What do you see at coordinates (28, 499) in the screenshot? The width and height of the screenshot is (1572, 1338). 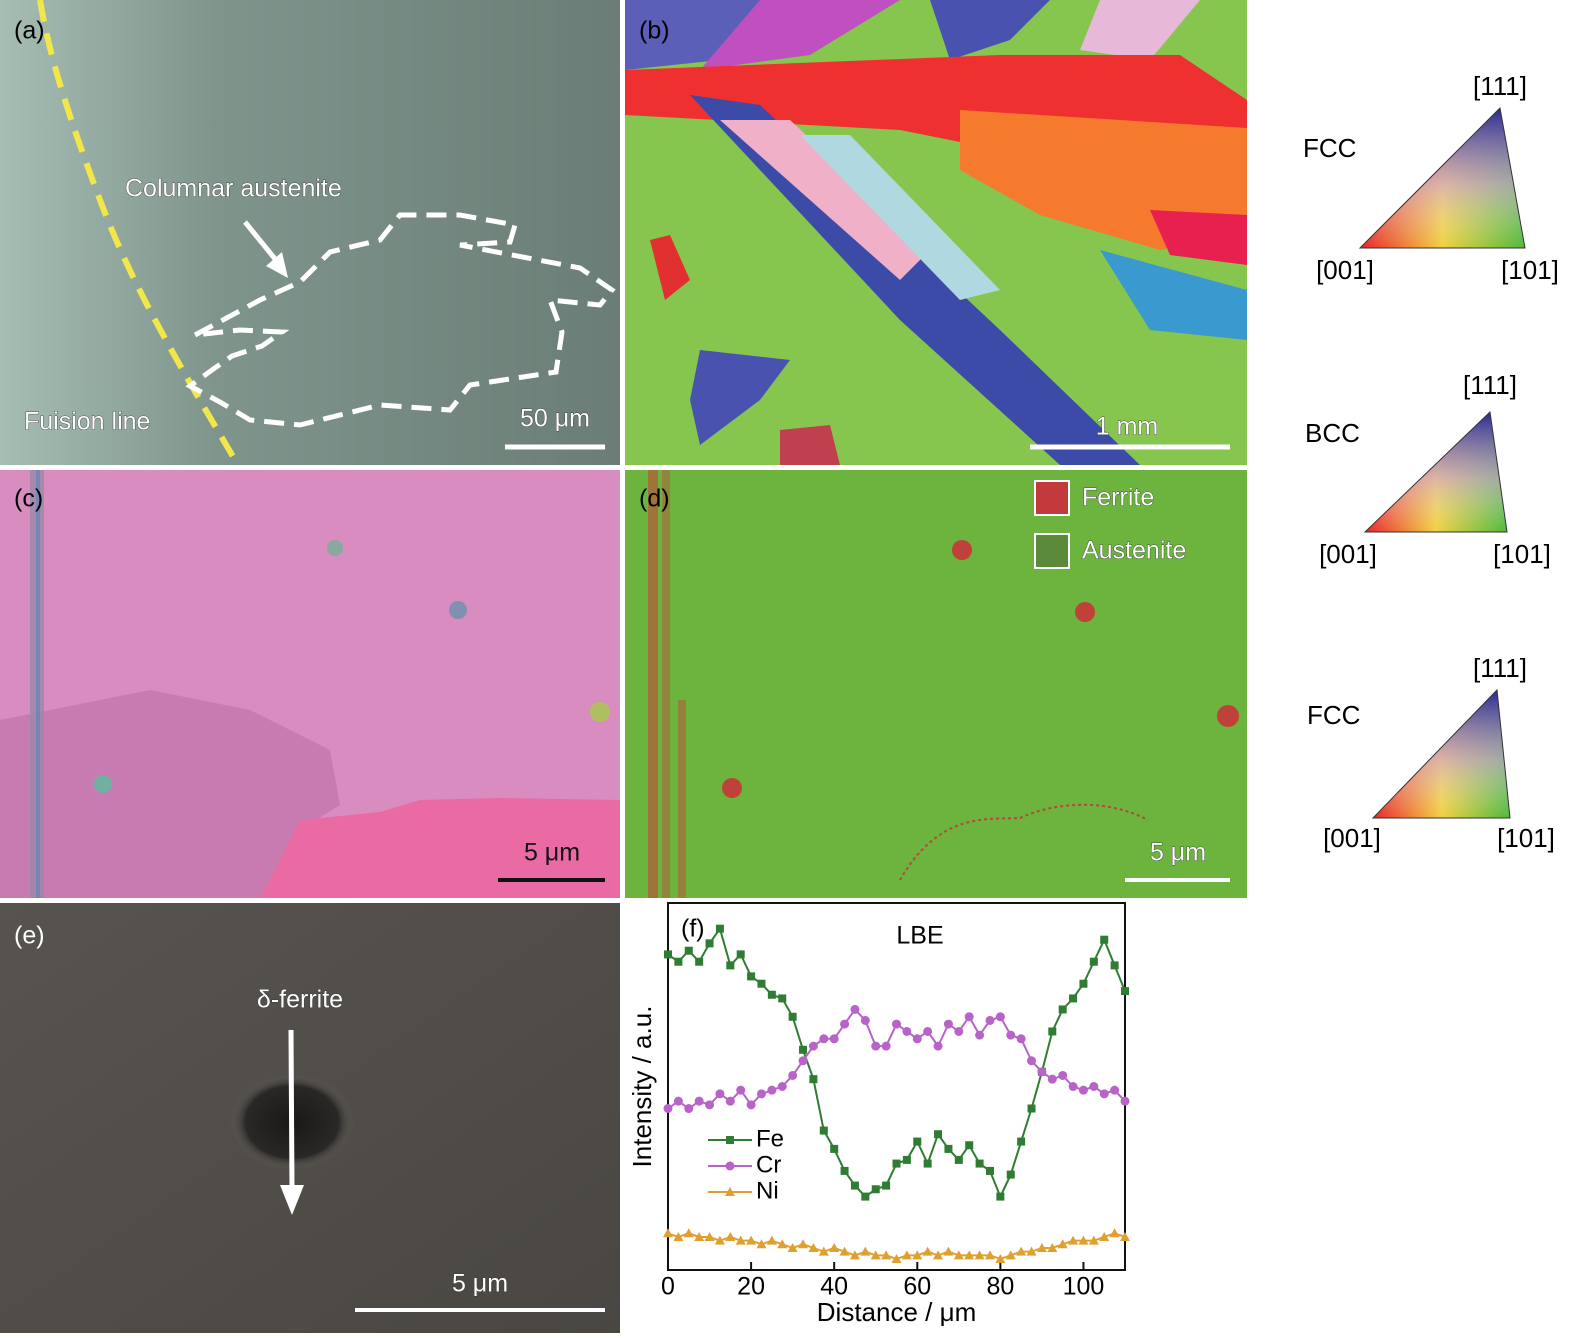 I see `panel-label: (c)` at bounding box center [28, 499].